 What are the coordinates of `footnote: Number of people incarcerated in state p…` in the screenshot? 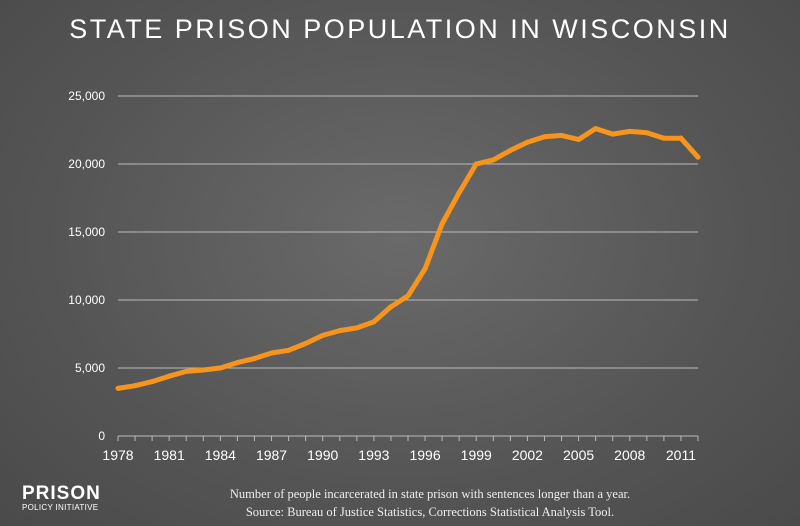 It's located at (430, 503).